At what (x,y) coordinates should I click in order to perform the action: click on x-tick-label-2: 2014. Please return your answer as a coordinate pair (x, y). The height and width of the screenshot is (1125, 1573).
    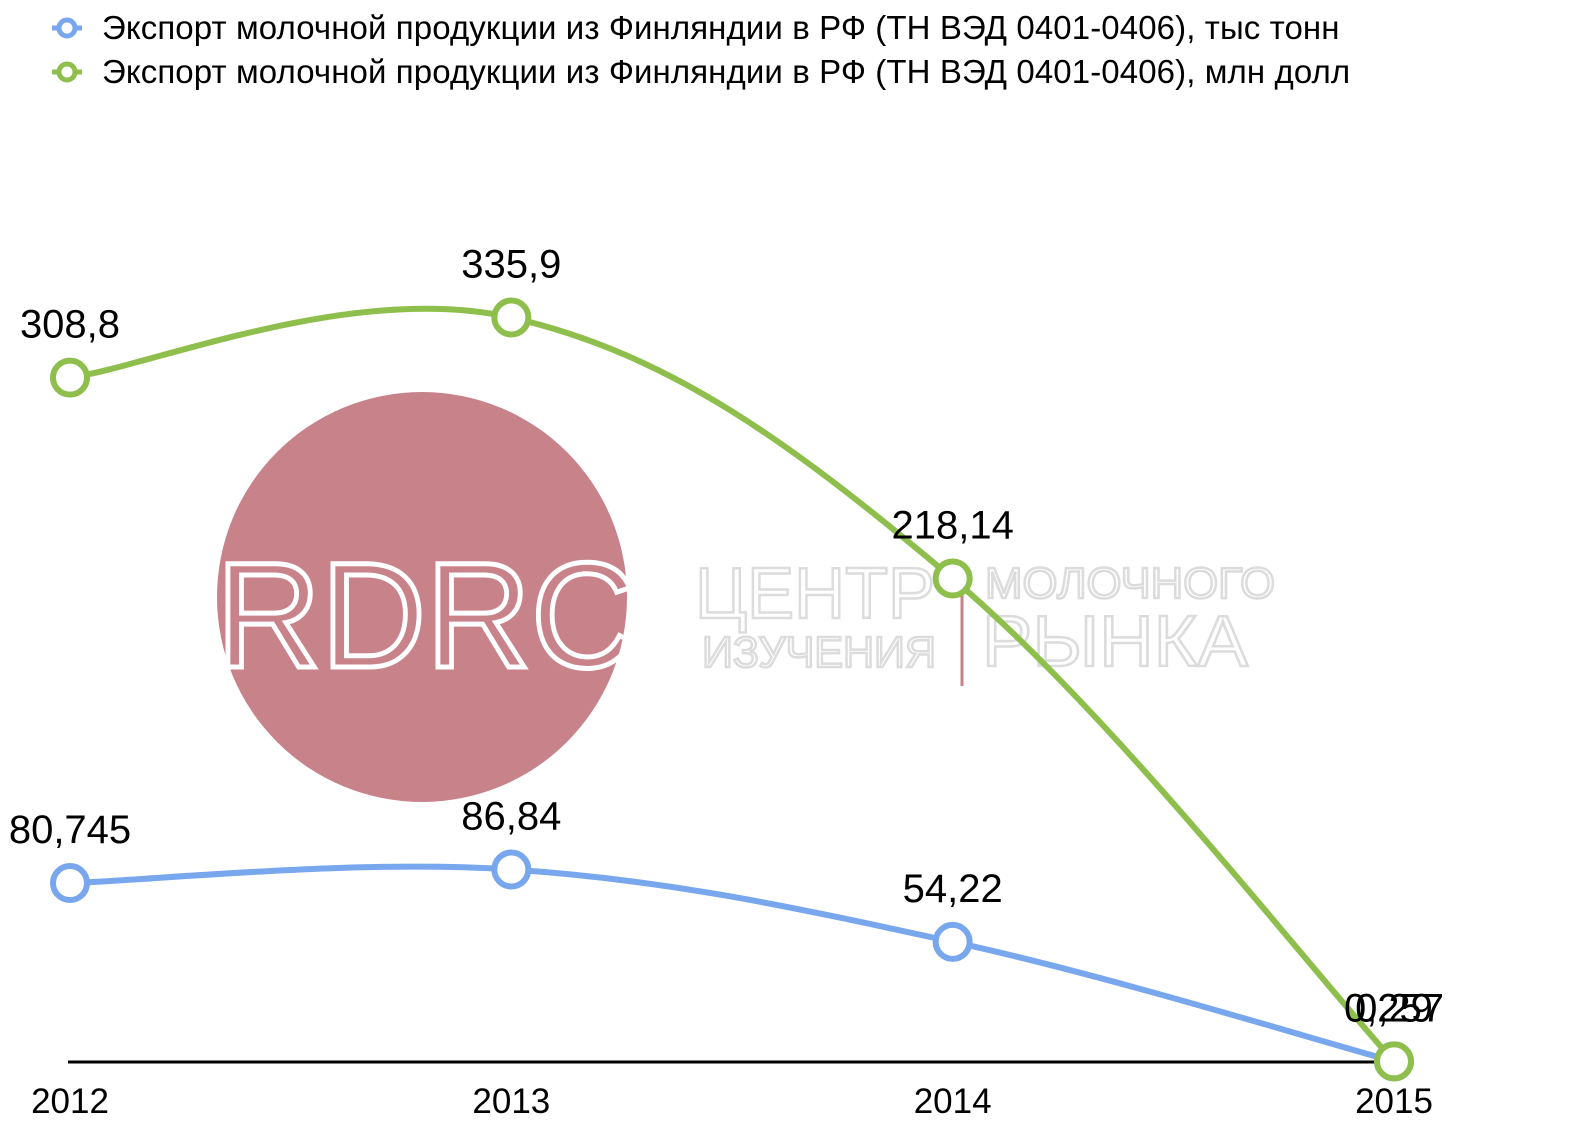
    Looking at the image, I should click on (953, 1101).